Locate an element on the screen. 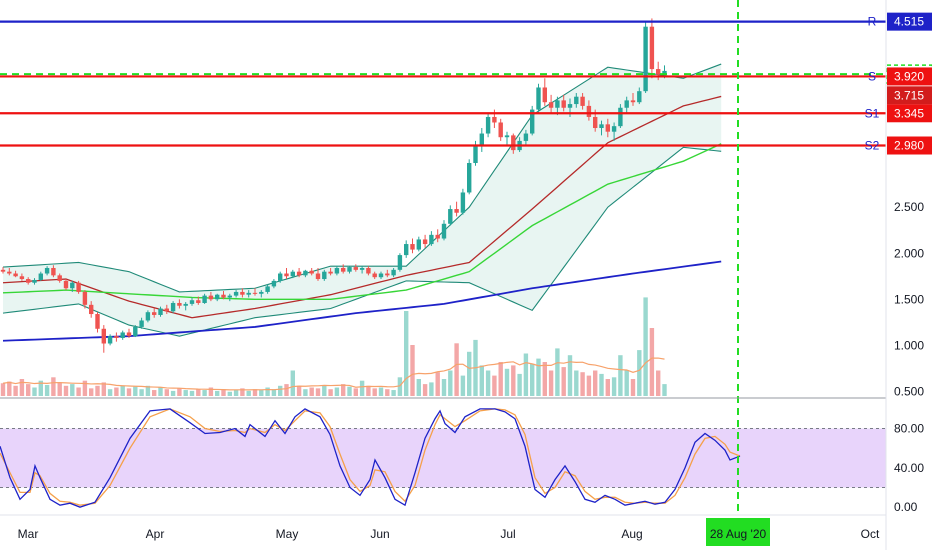 Image resolution: width=932 pixels, height=550 pixels. oscillator-tick-label: 80.00 is located at coordinates (909, 429).